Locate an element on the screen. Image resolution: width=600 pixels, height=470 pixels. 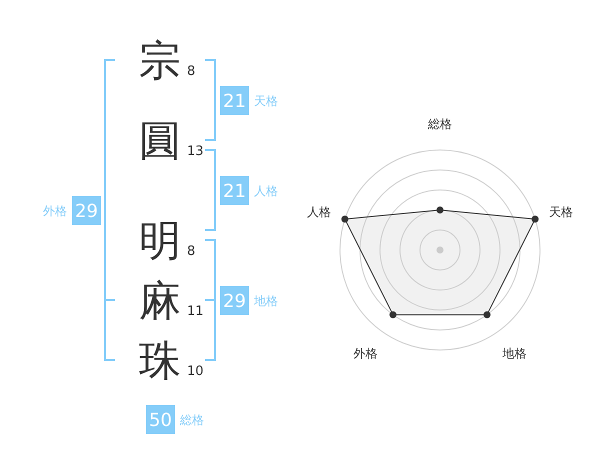
text: 50 is located at coordinates (160, 420).